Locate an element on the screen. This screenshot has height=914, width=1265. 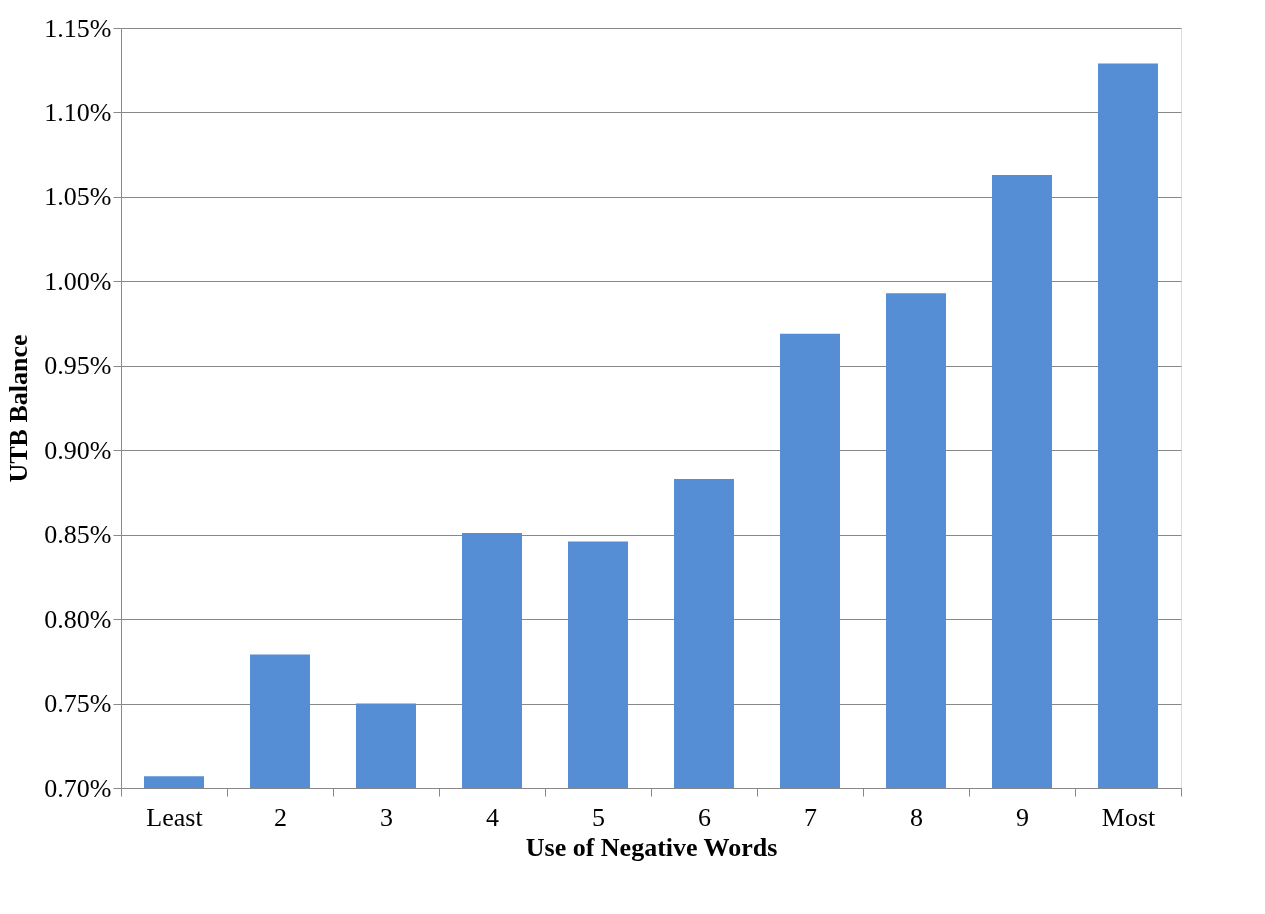
y-tick-label: 0.85% is located at coordinates (78, 535).